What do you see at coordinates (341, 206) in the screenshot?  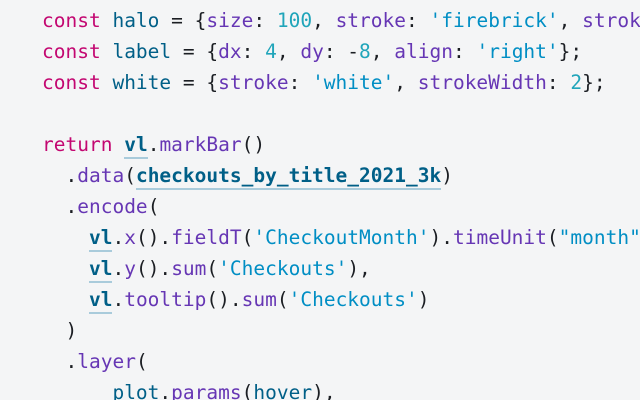 I see `code-line-7: .encode(` at bounding box center [341, 206].